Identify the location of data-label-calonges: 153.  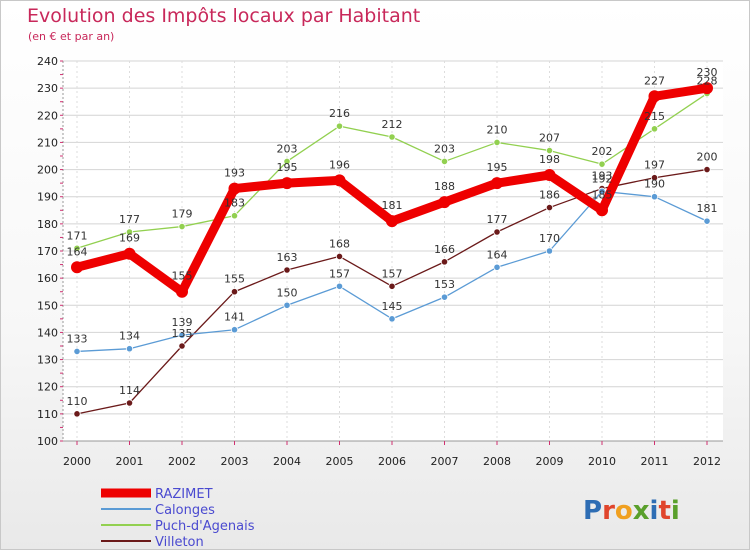
(444, 284).